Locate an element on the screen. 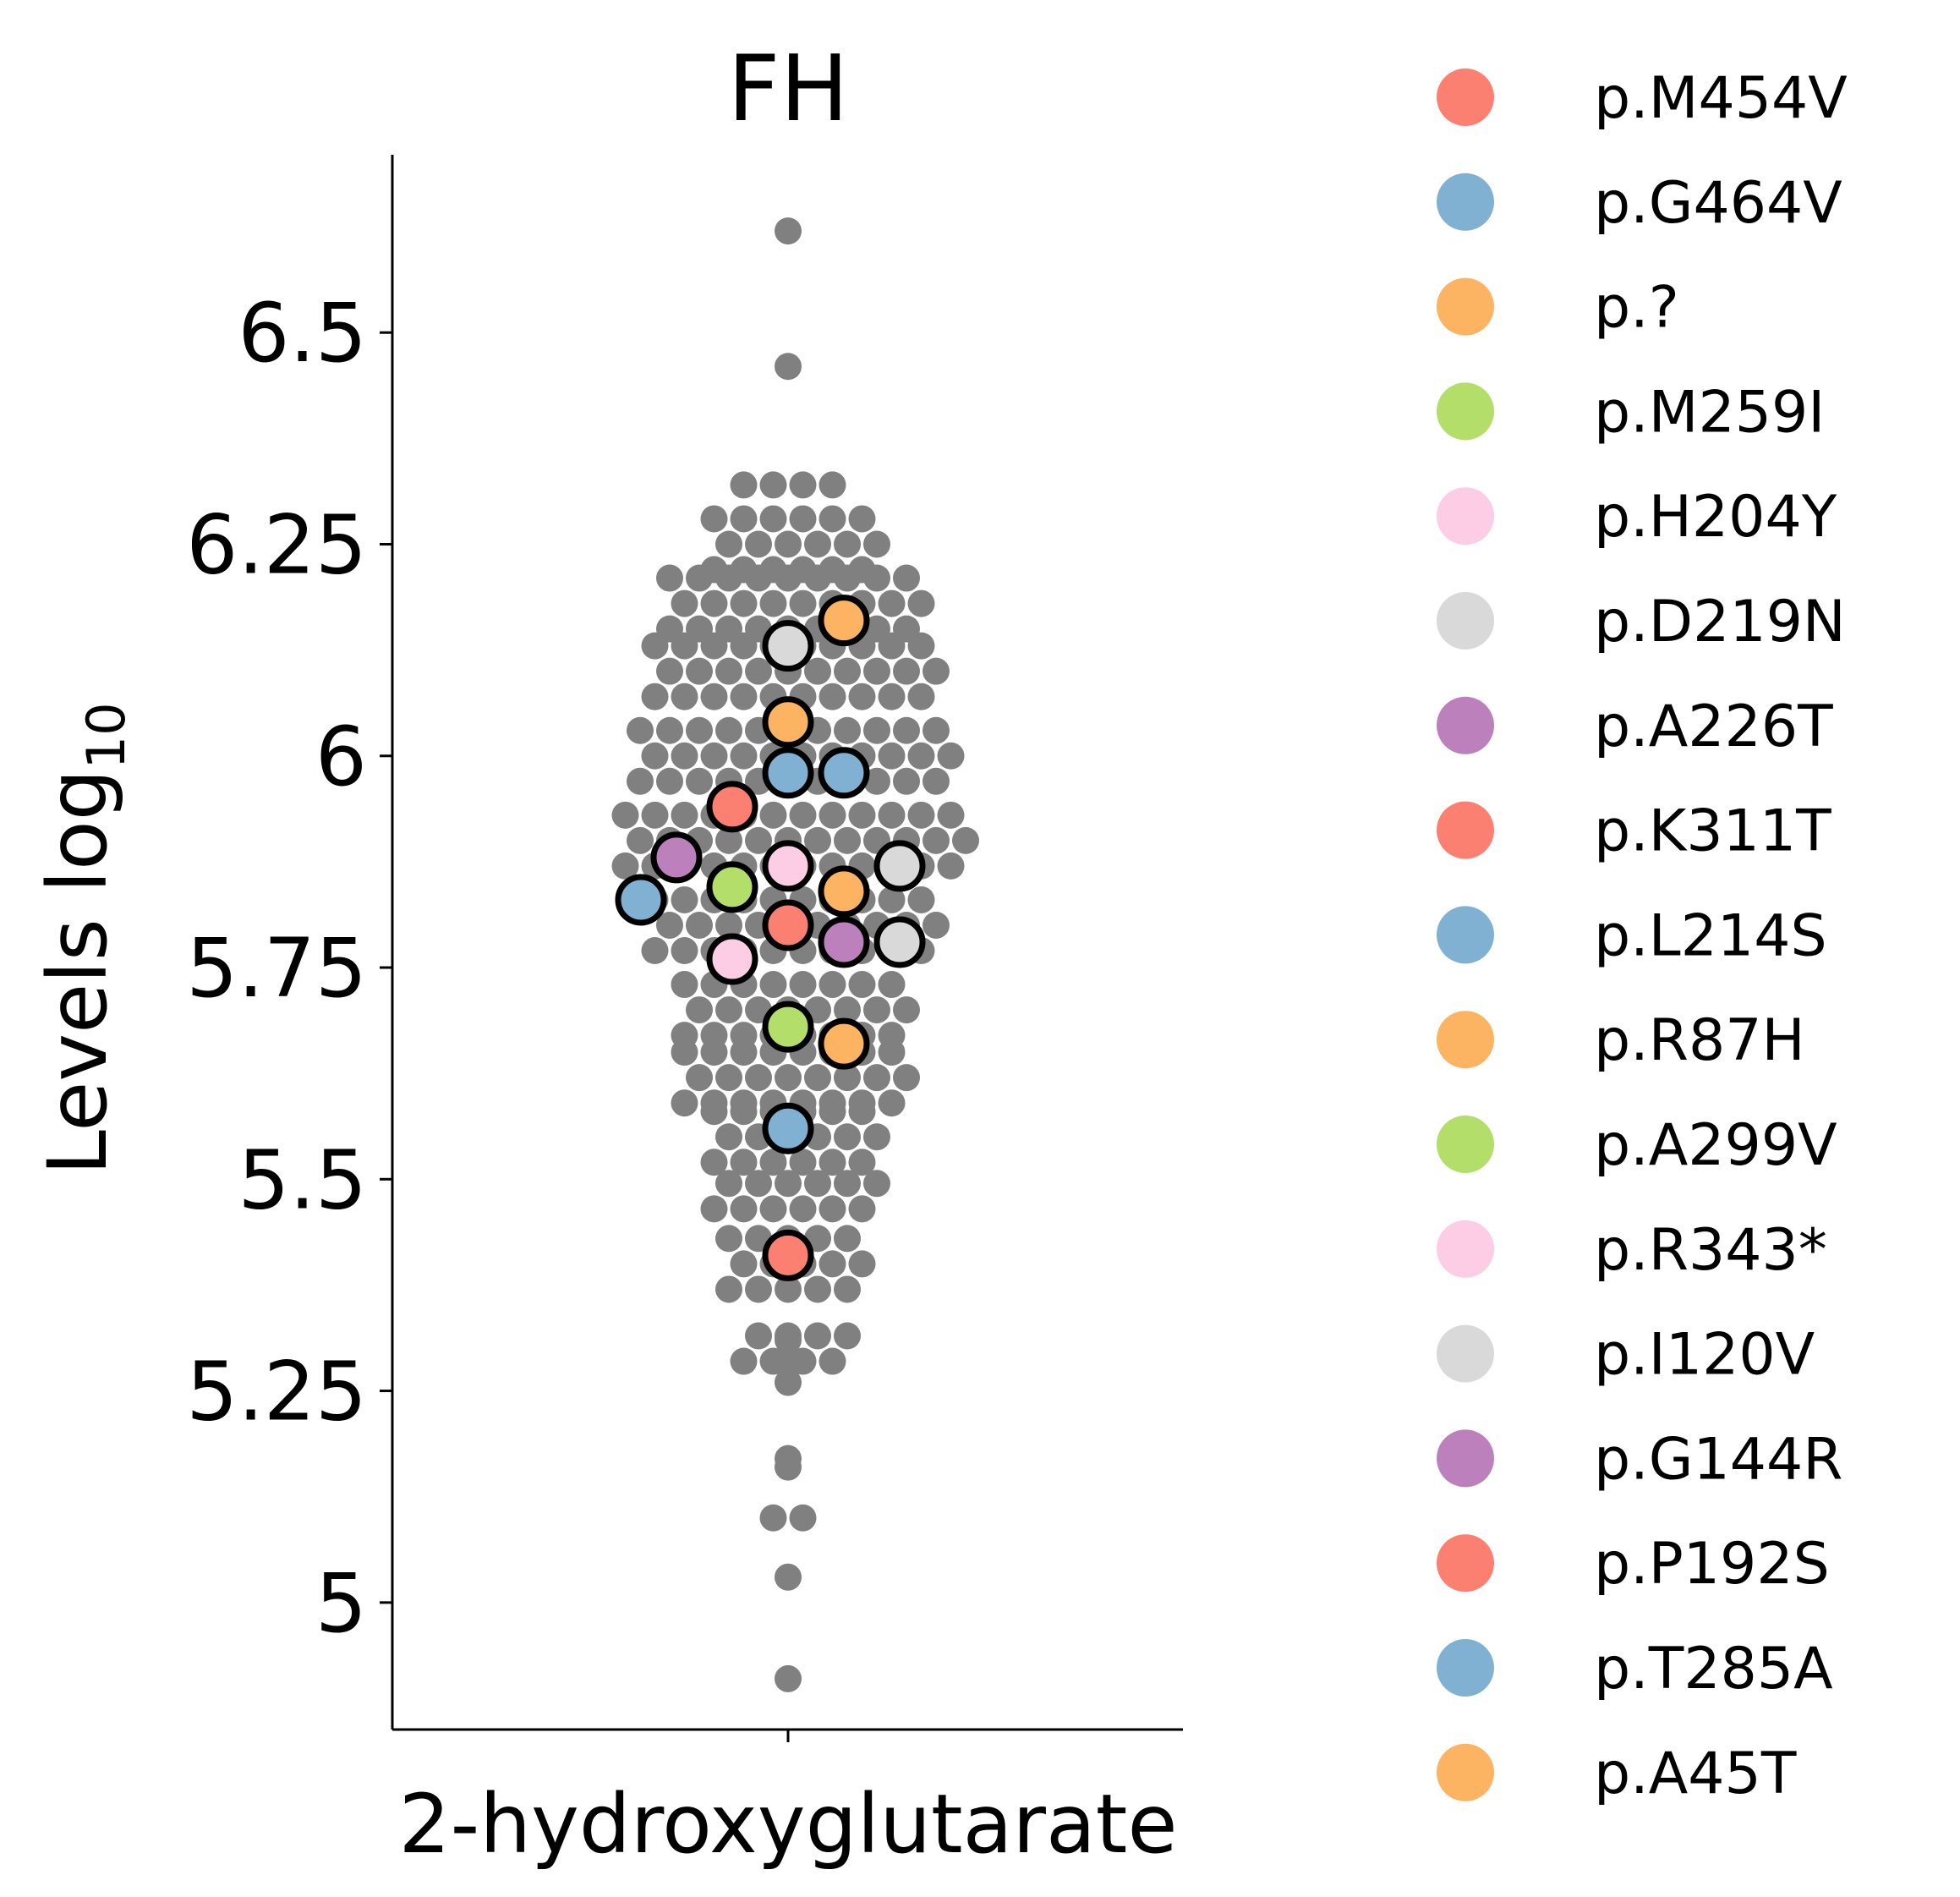 Image resolution: width=1960 pixels, height=1897 pixels. y-axis-label-log: log is located at coordinates (77, 830).